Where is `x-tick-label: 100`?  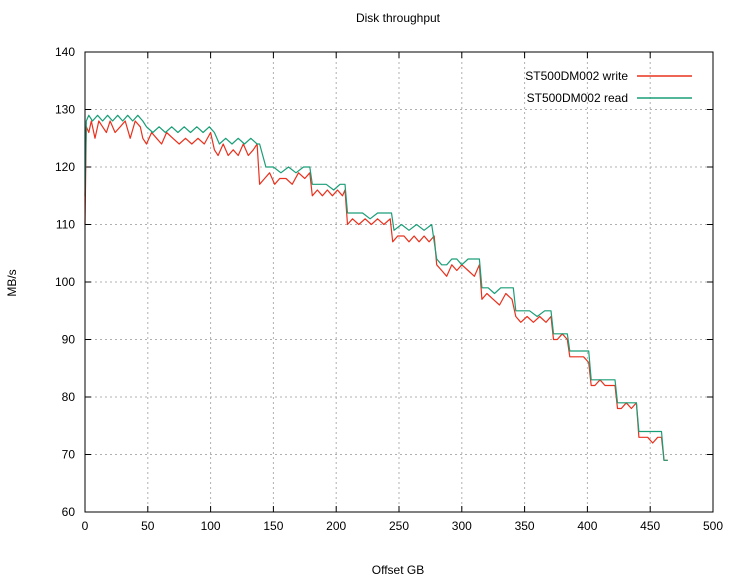
x-tick-label: 100 is located at coordinates (211, 526).